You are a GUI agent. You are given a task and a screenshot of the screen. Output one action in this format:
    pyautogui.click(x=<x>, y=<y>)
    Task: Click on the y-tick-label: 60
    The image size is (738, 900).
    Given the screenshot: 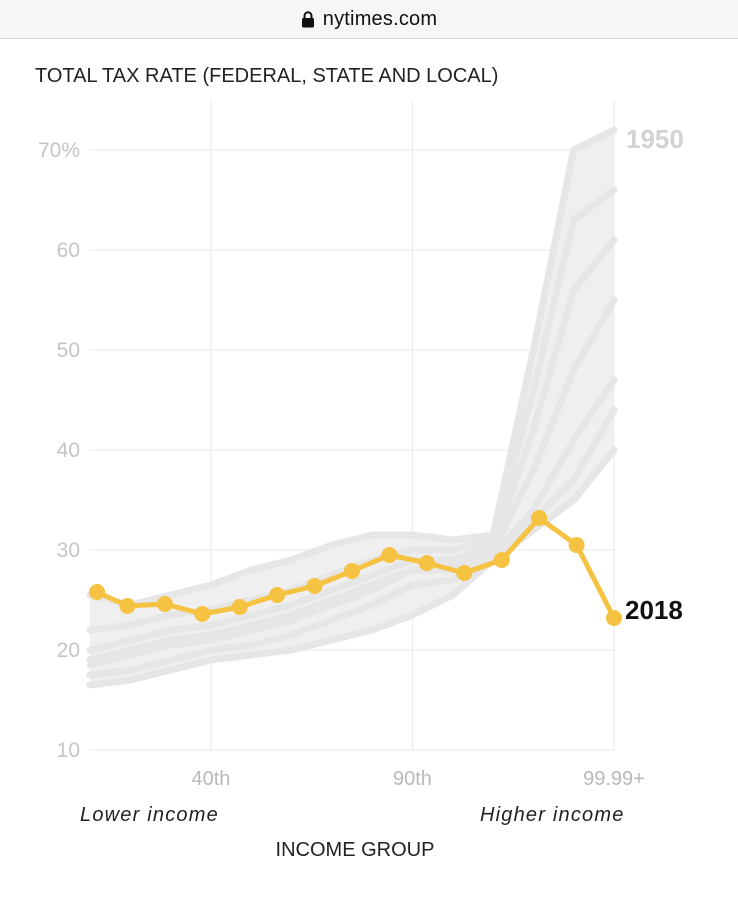 What is the action you would take?
    pyautogui.click(x=68, y=250)
    